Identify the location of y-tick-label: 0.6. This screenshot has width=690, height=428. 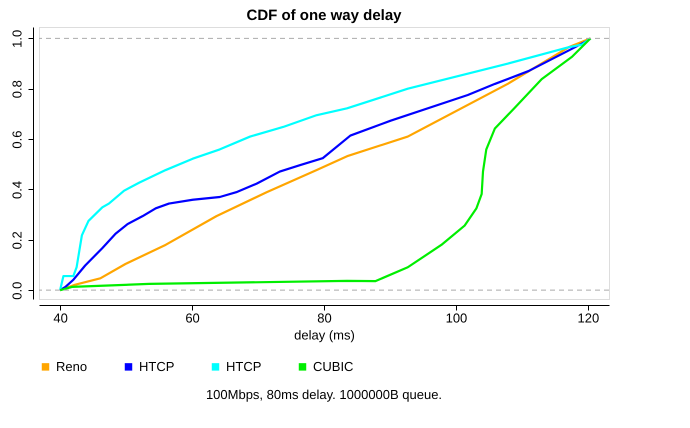
(17, 139).